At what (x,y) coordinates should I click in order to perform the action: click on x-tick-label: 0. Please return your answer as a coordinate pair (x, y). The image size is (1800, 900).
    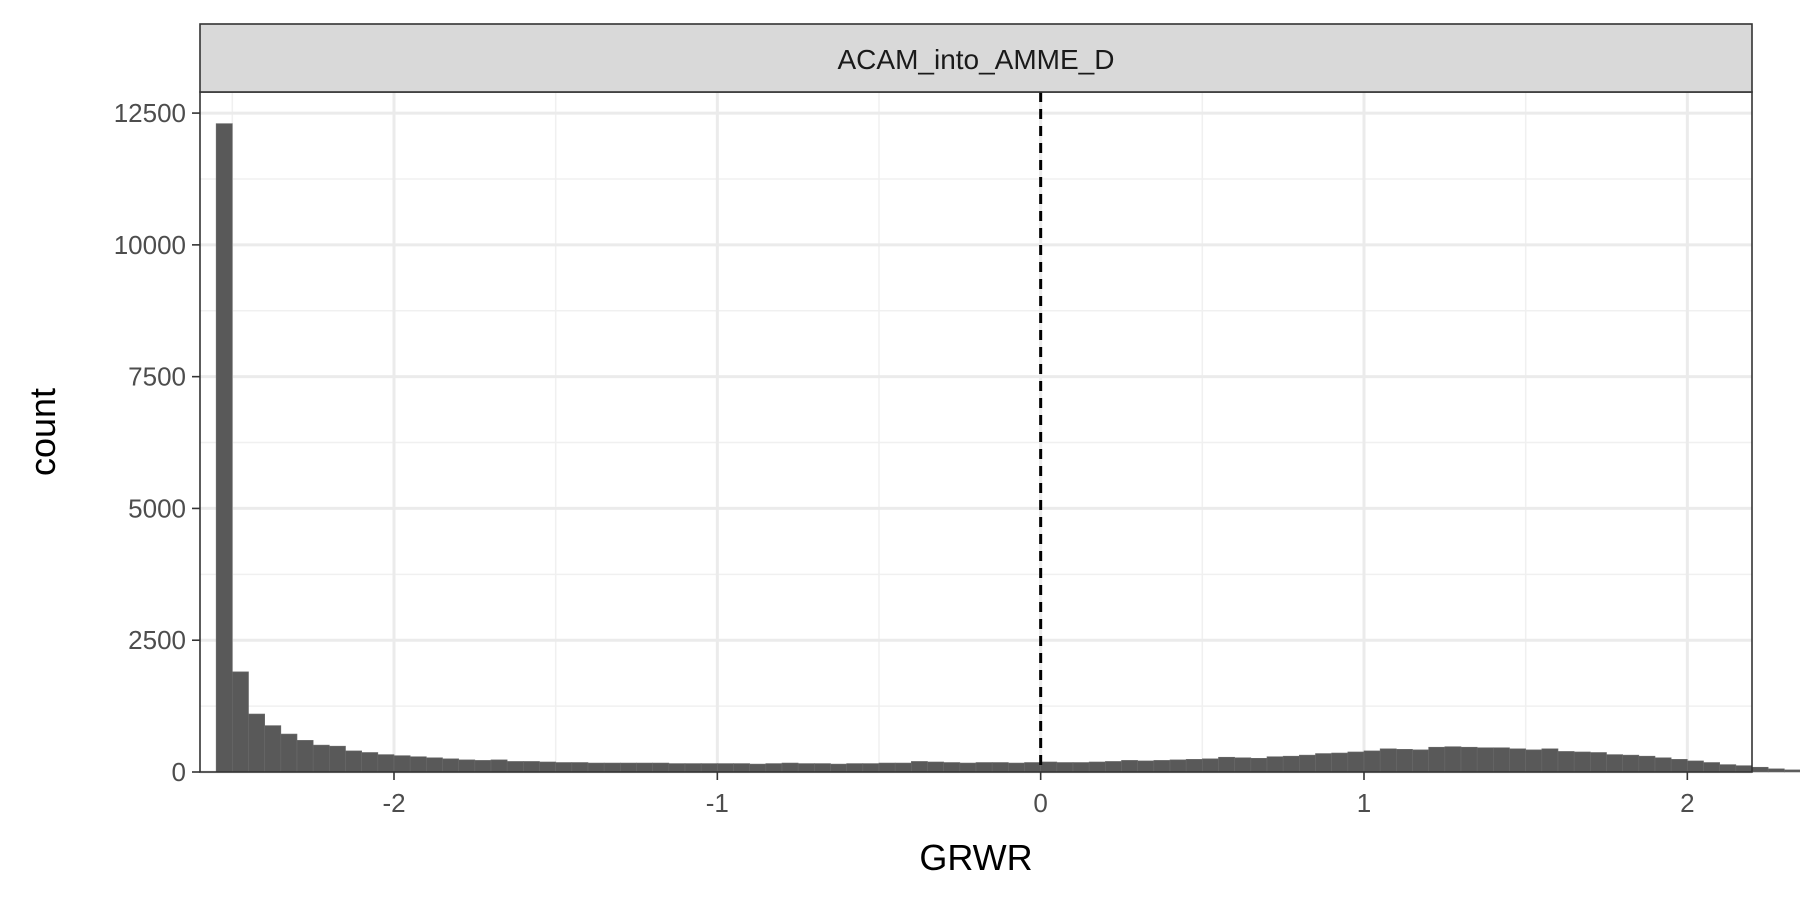
    Looking at the image, I should click on (1040, 803).